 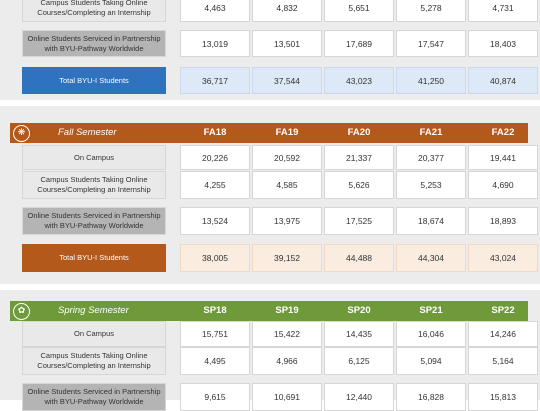 What do you see at coordinates (215, 221) in the screenshot?
I see `value-cell: 13,524` at bounding box center [215, 221].